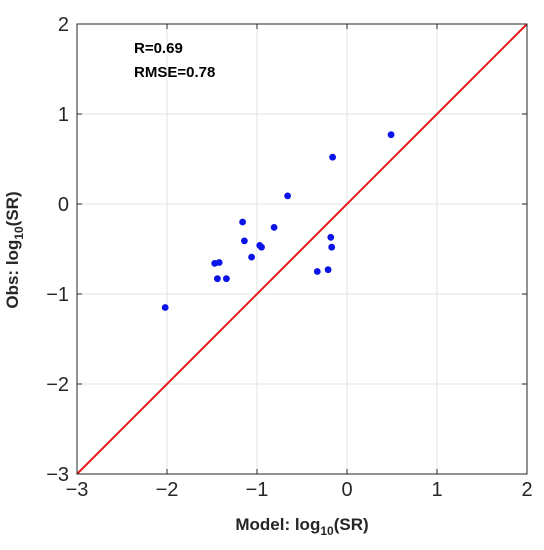 This screenshot has width=544, height=550. What do you see at coordinates (57, 385) in the screenshot?
I see `y-tick-label: −2` at bounding box center [57, 385].